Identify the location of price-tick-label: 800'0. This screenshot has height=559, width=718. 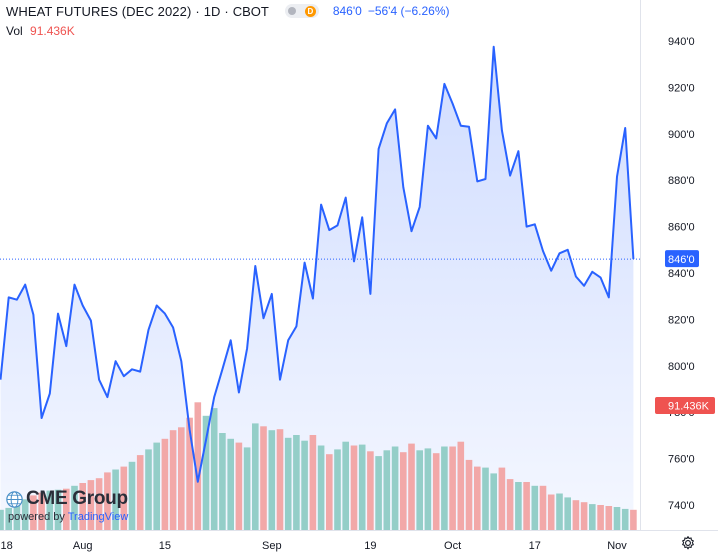
(681, 367).